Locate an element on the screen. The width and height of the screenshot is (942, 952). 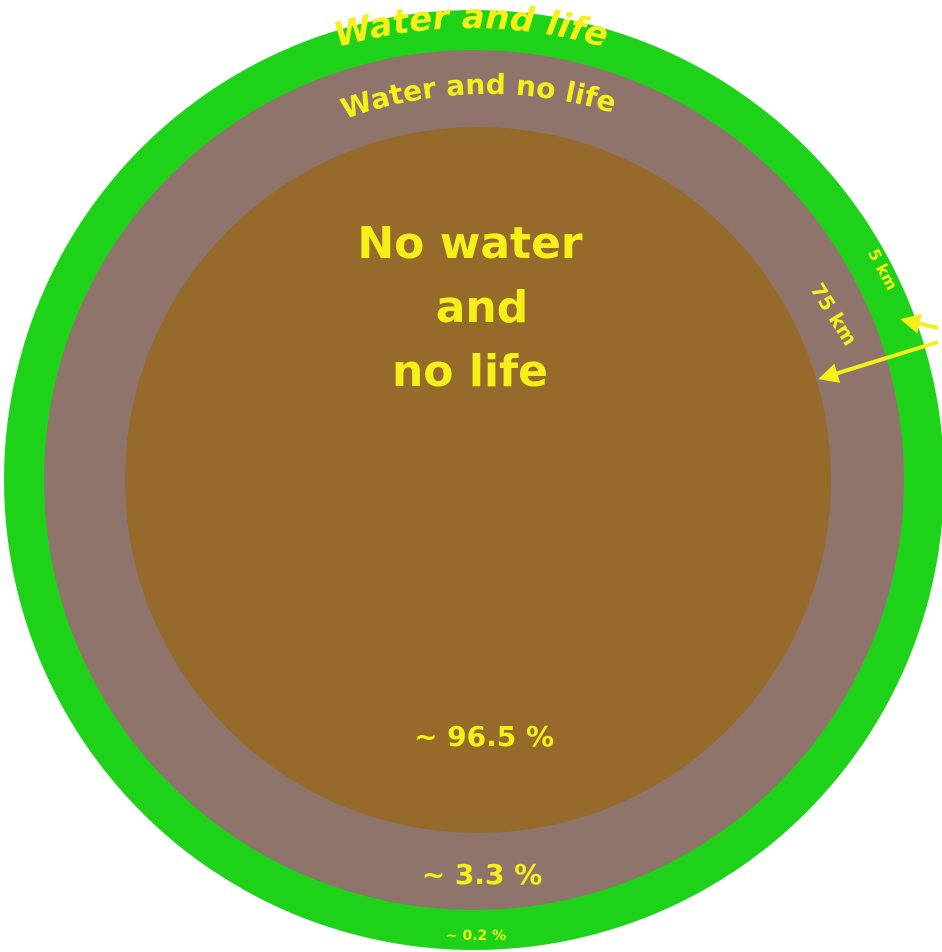
middle-thickness-arrow is located at coordinates (878, 361).